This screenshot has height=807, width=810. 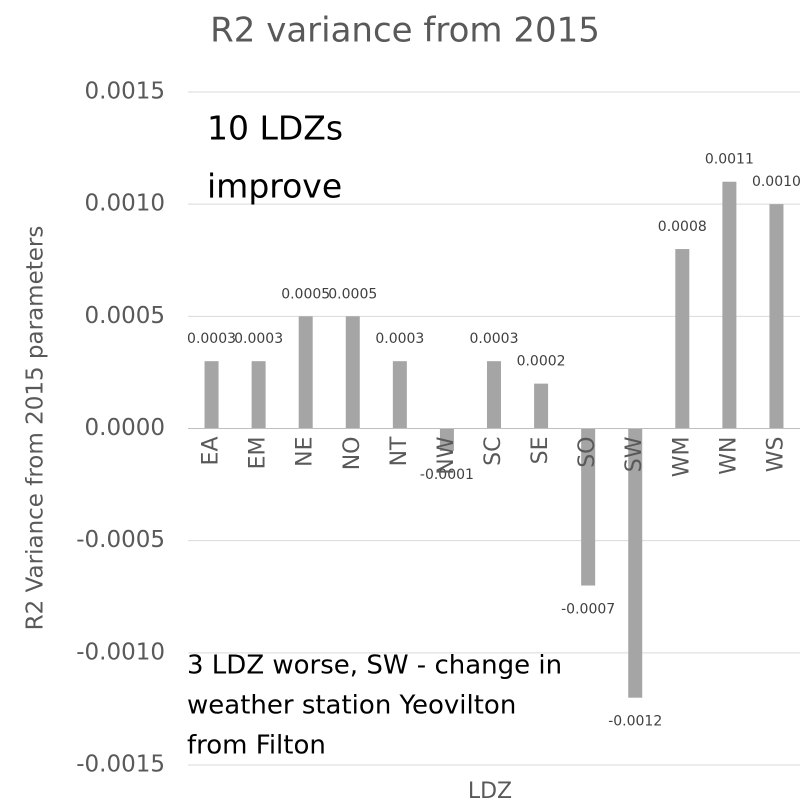 I want to click on y-tick-label: 0.0010, so click(x=125, y=204).